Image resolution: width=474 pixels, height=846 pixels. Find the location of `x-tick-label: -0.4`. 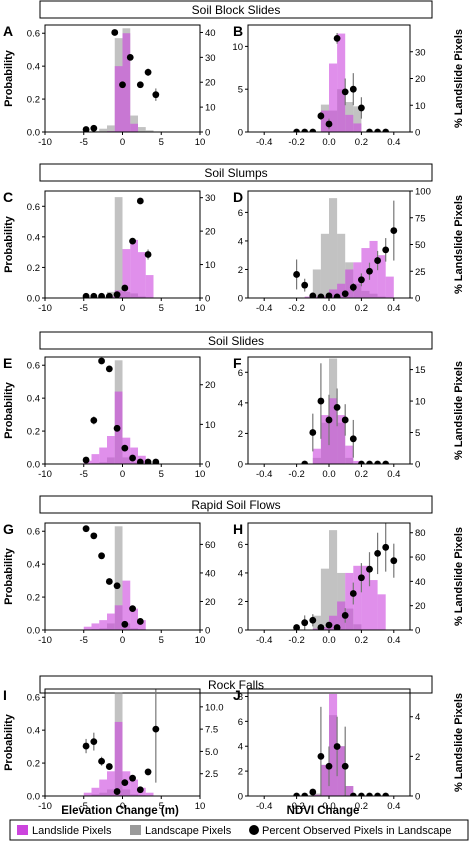

x-tick-label: -0.4 is located at coordinates (264, 806).